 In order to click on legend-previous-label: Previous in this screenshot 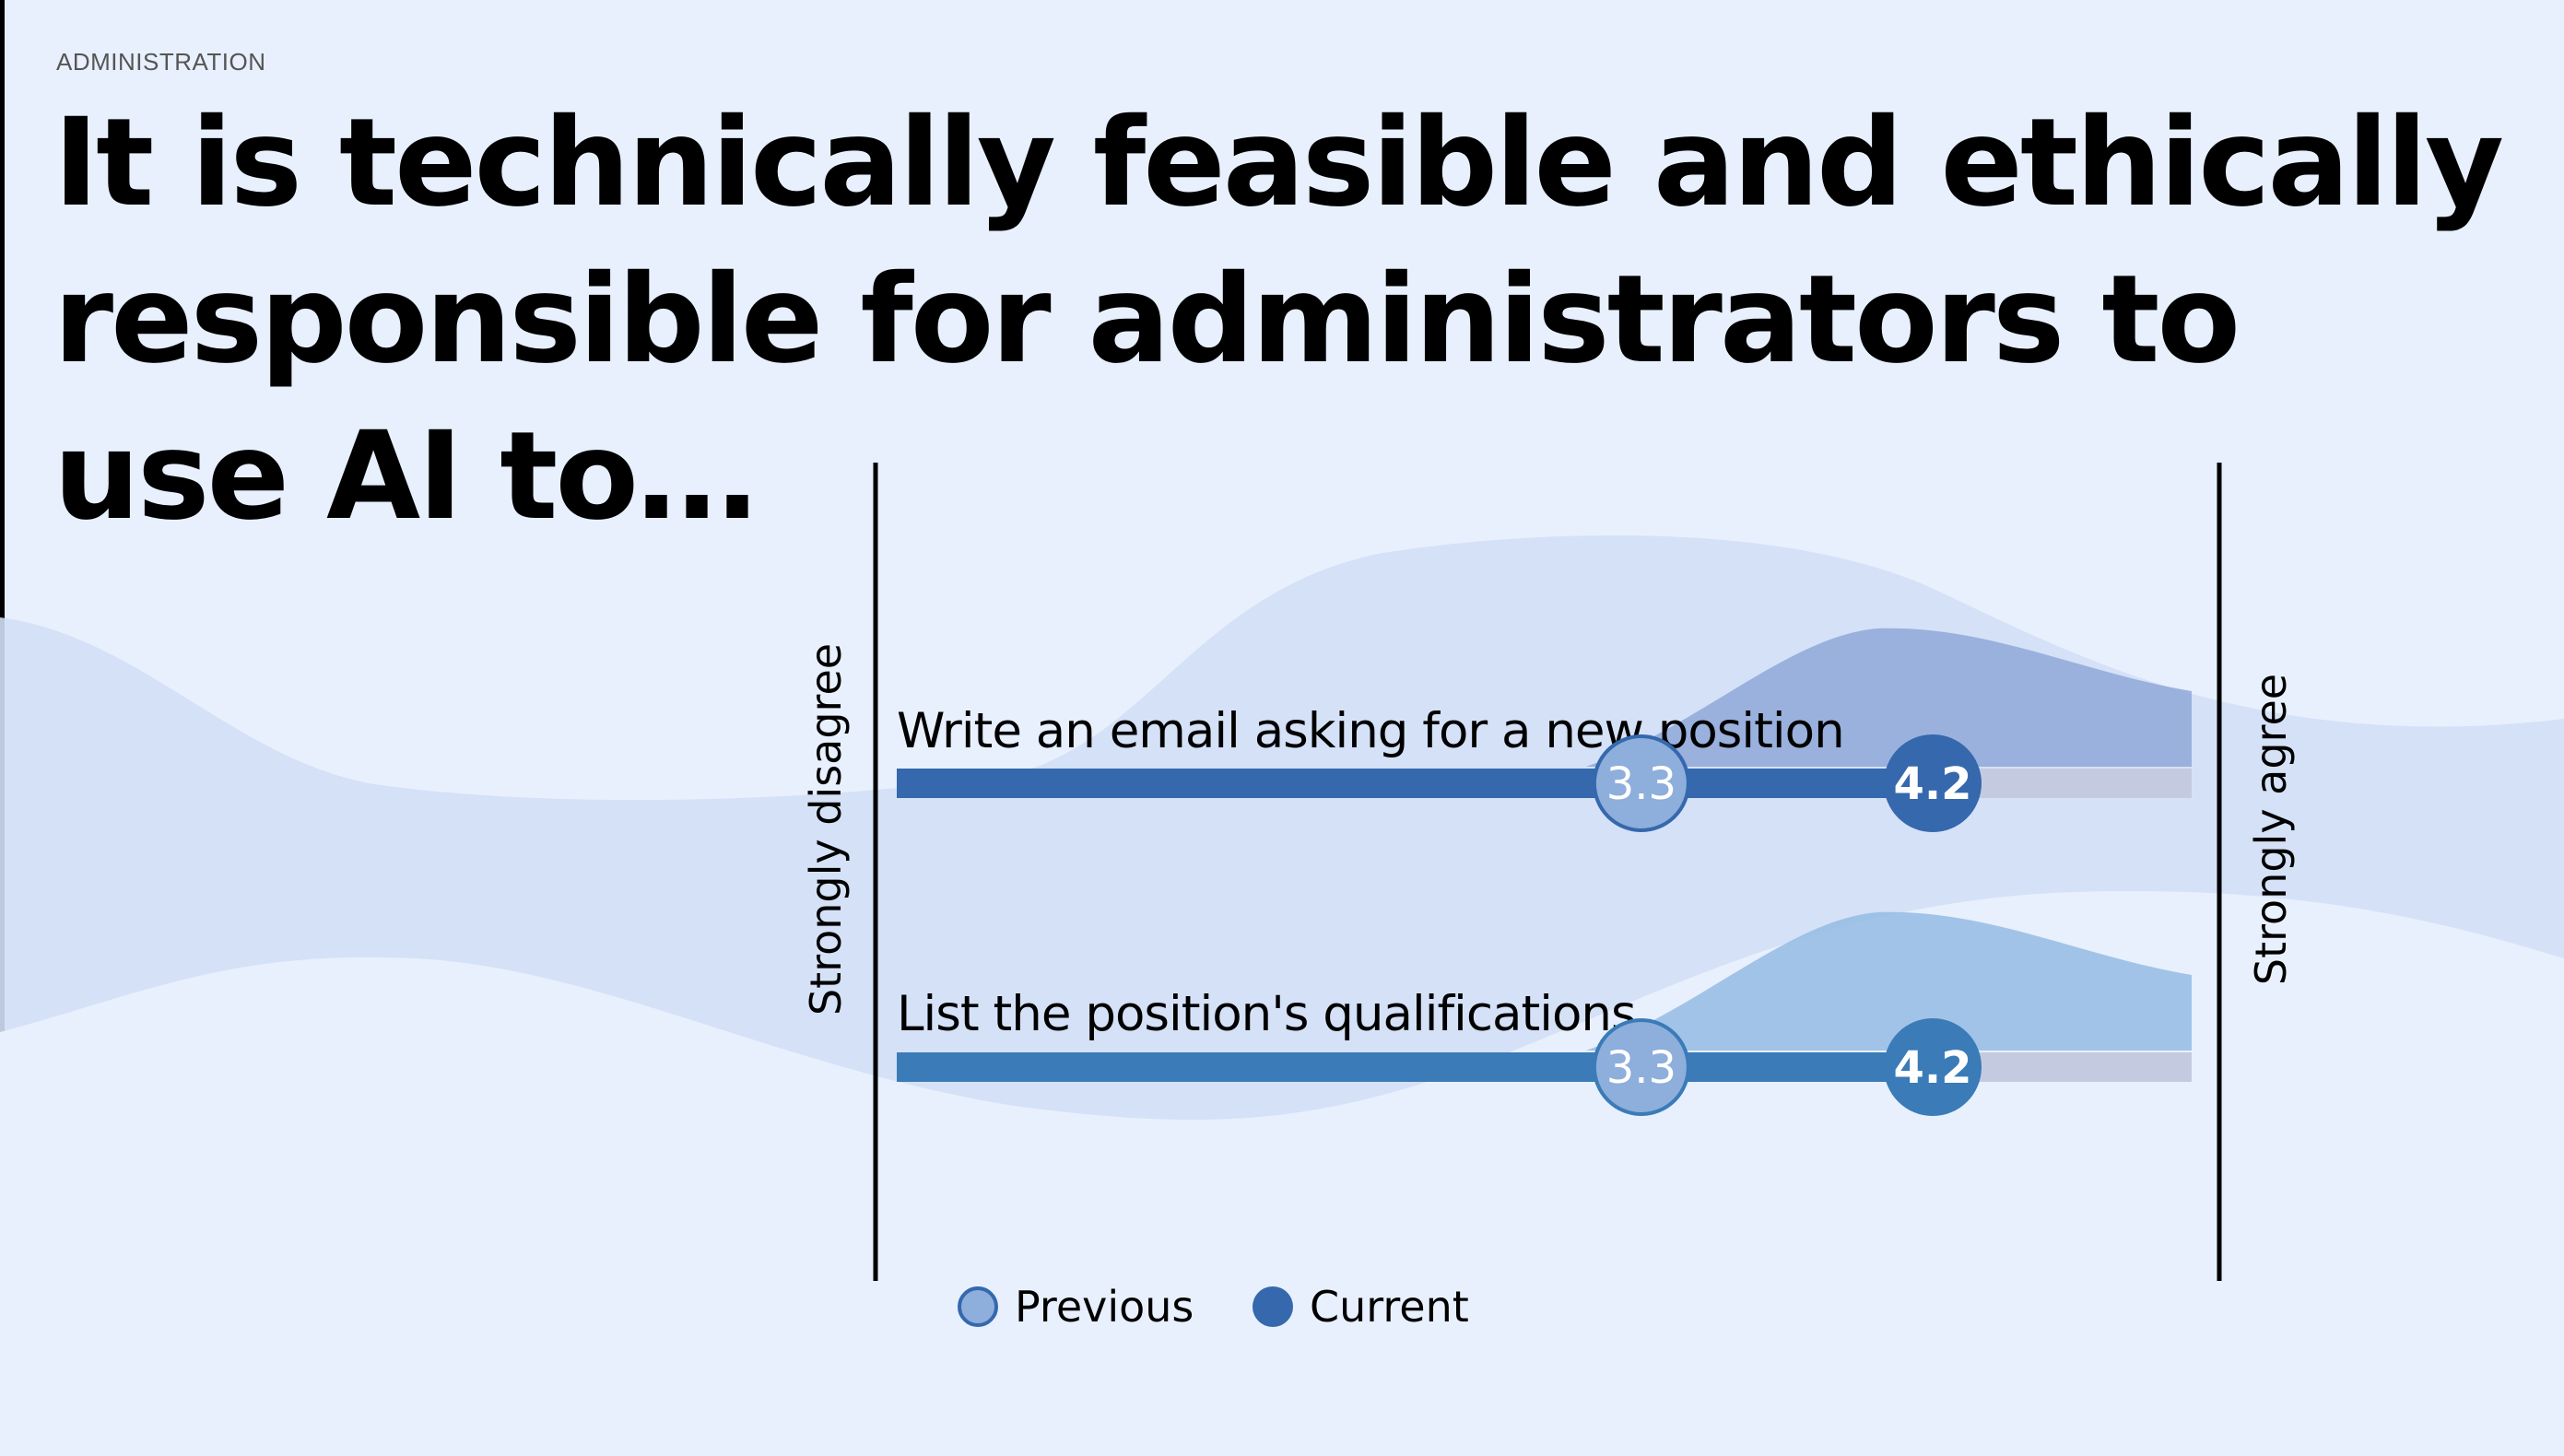, I will do `click(1104, 1307)`.